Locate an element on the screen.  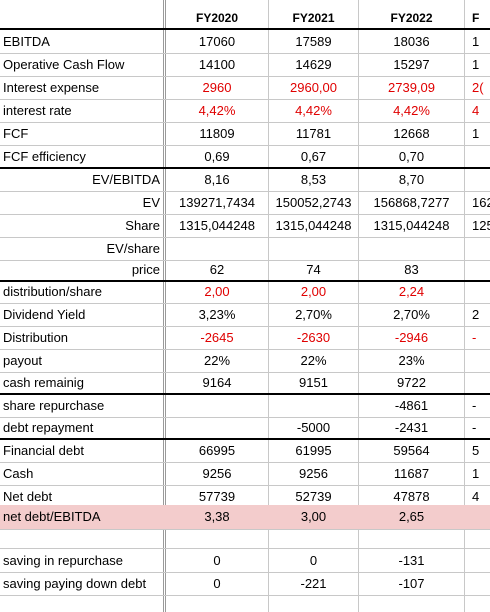
row-label: Financial debt is located at coordinates (43, 450).